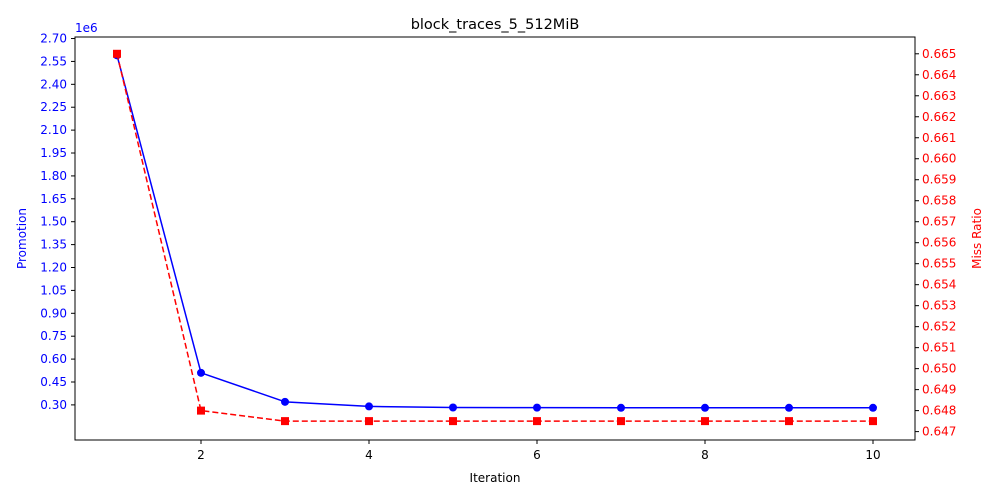  What do you see at coordinates (53, 382) in the screenshot?
I see `left-y-tick-label: 0.45` at bounding box center [53, 382].